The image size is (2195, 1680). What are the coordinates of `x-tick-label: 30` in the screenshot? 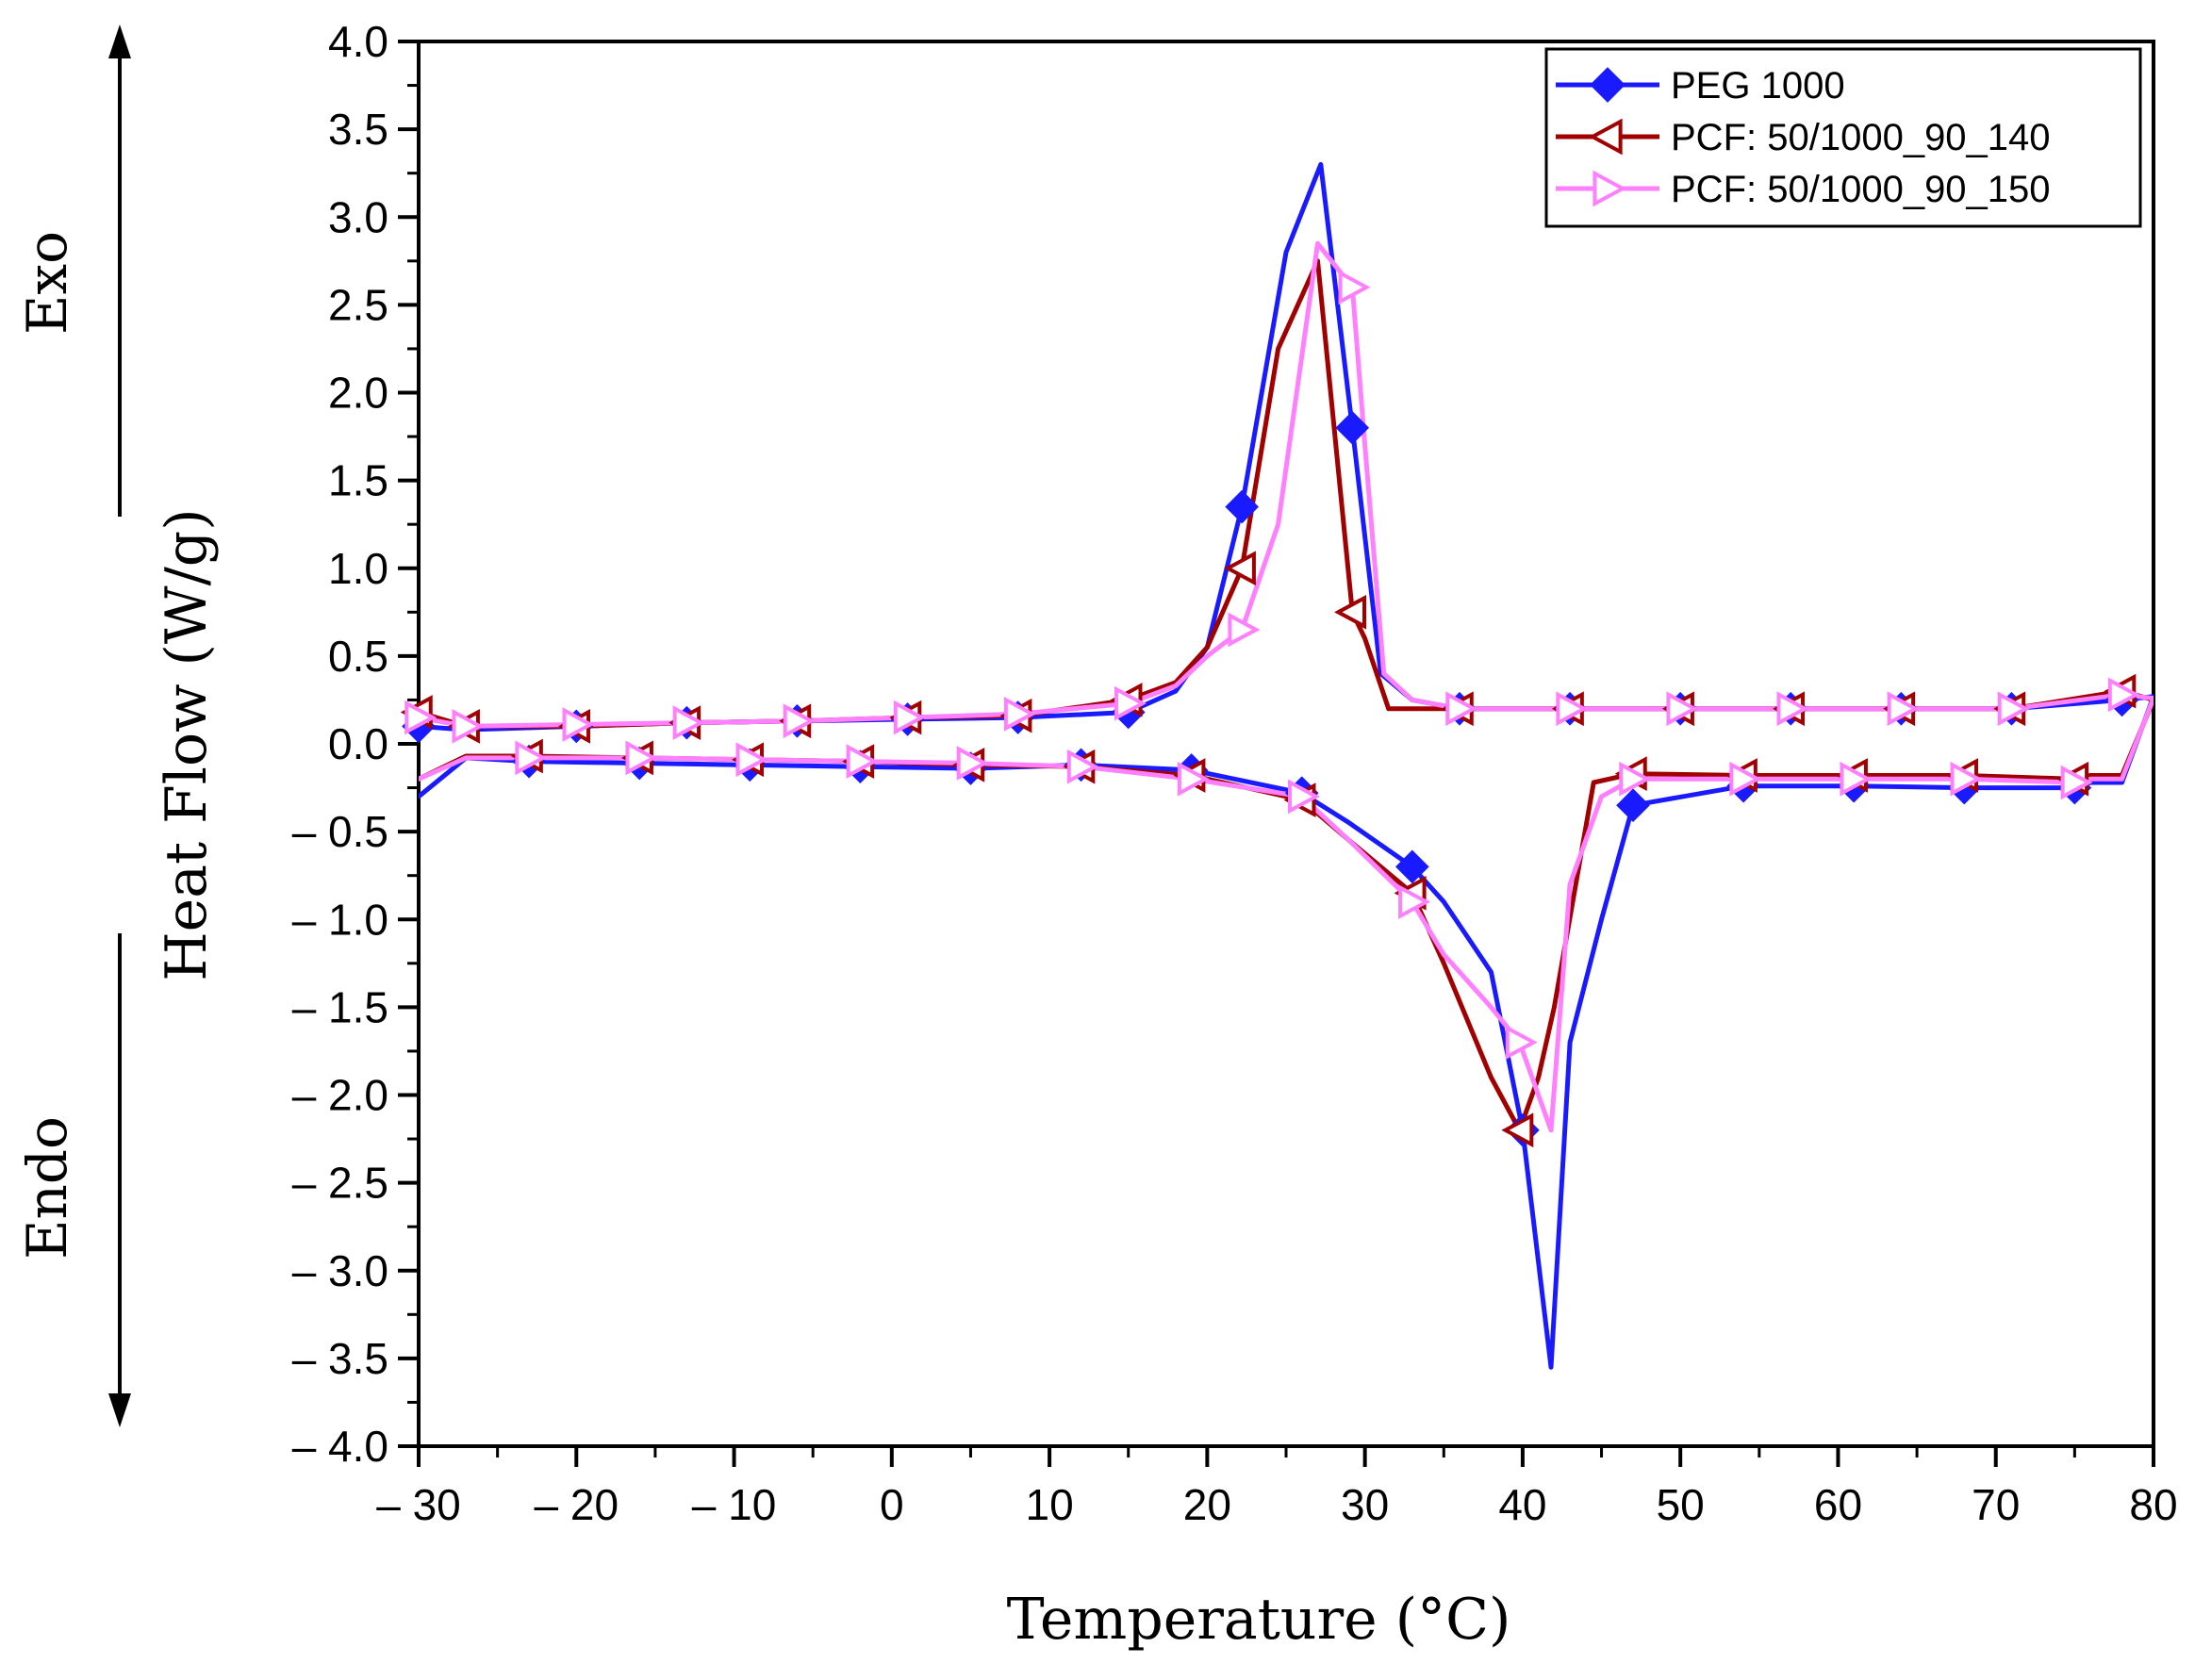 It's located at (1365, 1504).